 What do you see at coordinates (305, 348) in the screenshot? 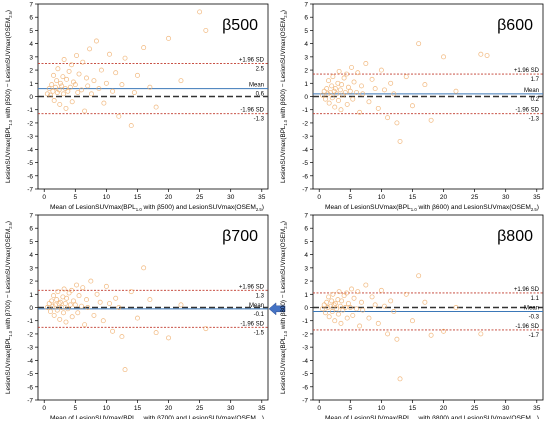
I see `y-tick-label: -3` at bounding box center [305, 348].